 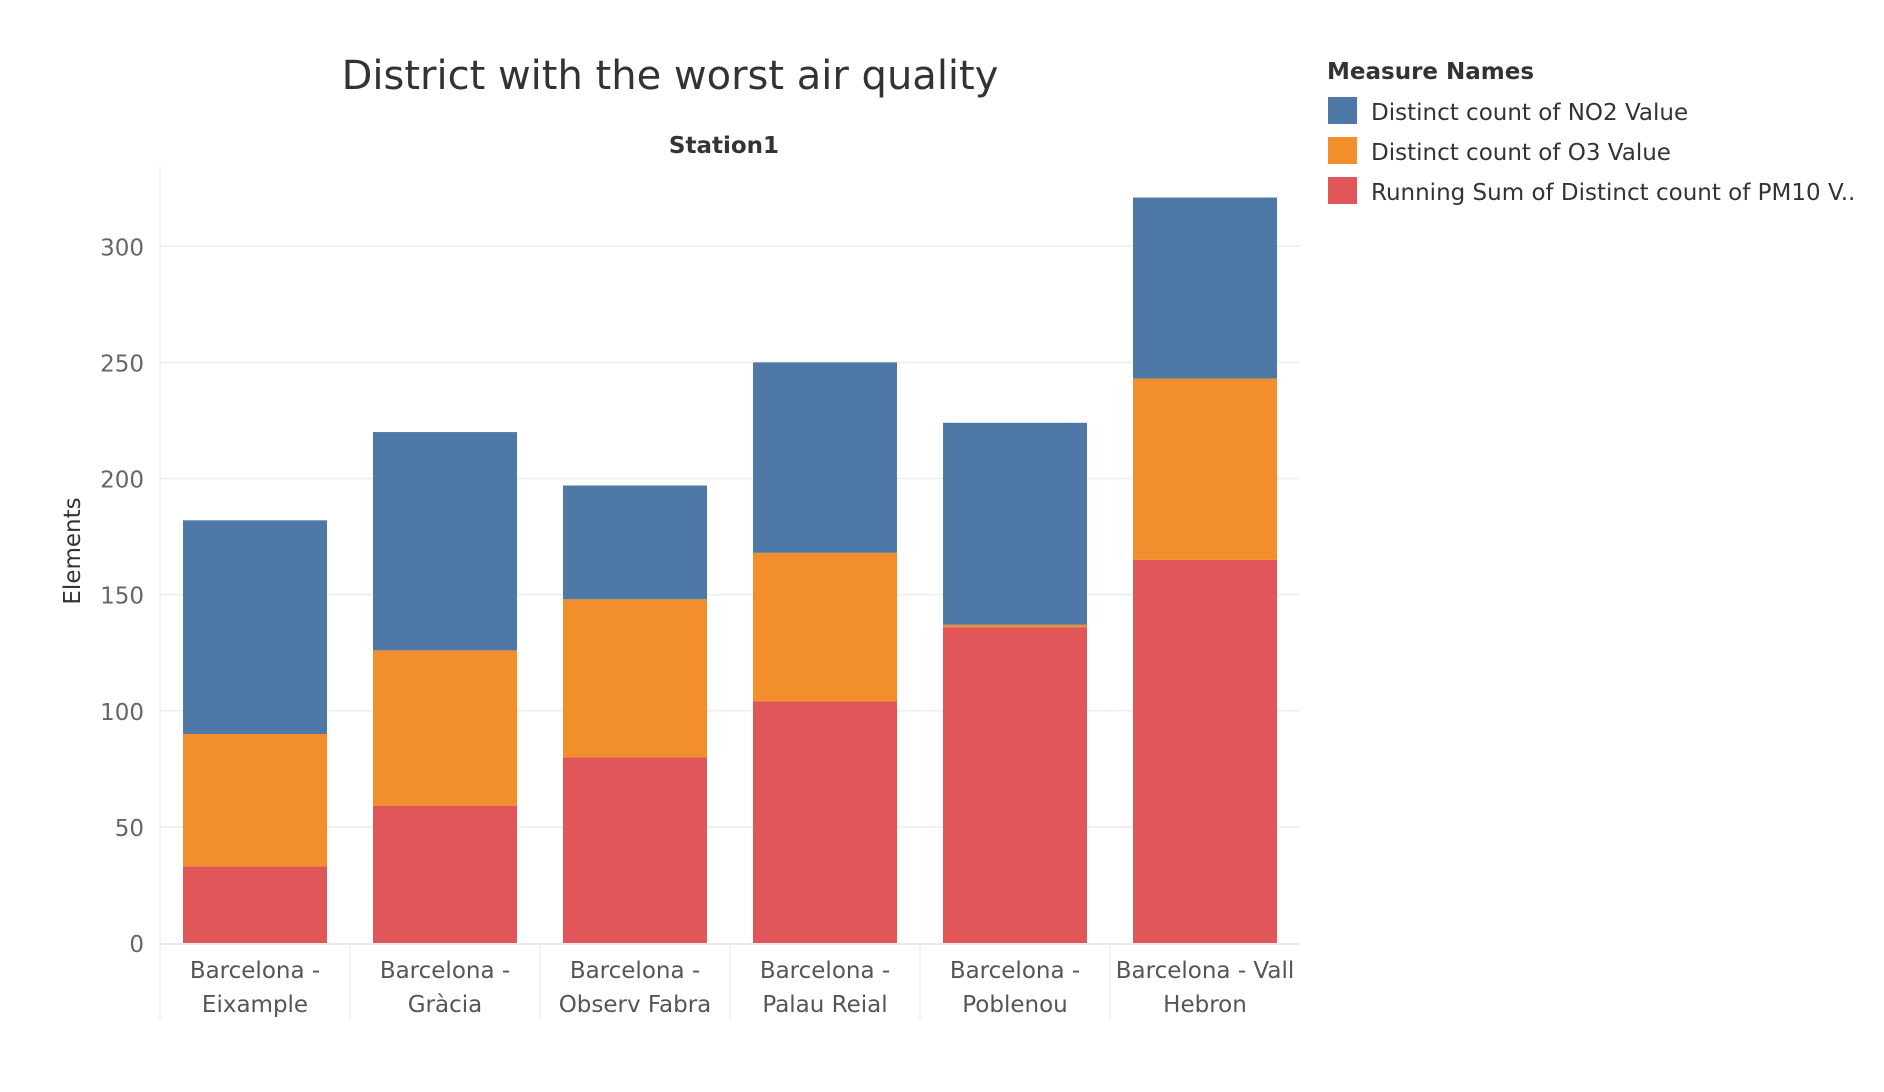 What do you see at coordinates (824, 1005) in the screenshot?
I see `x-category-label: Palau Reial` at bounding box center [824, 1005].